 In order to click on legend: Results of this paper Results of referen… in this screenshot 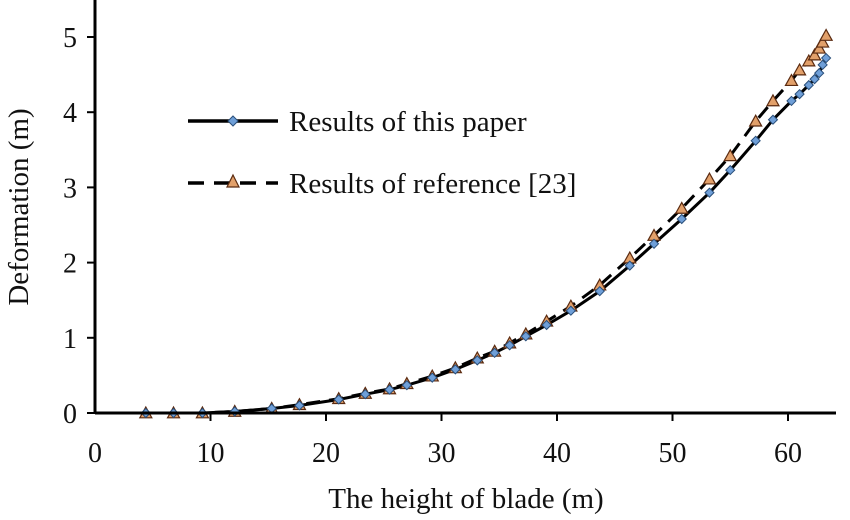, I will do `click(382, 153)`.